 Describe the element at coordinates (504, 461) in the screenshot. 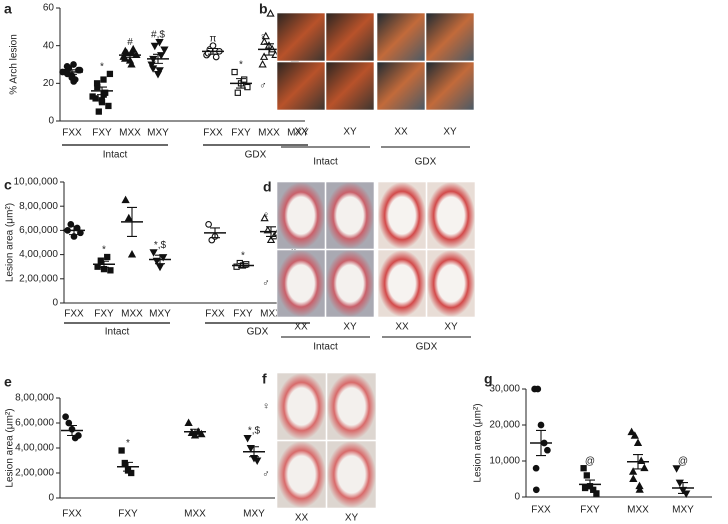

I see `y-tick-label: 10,000` at that location.